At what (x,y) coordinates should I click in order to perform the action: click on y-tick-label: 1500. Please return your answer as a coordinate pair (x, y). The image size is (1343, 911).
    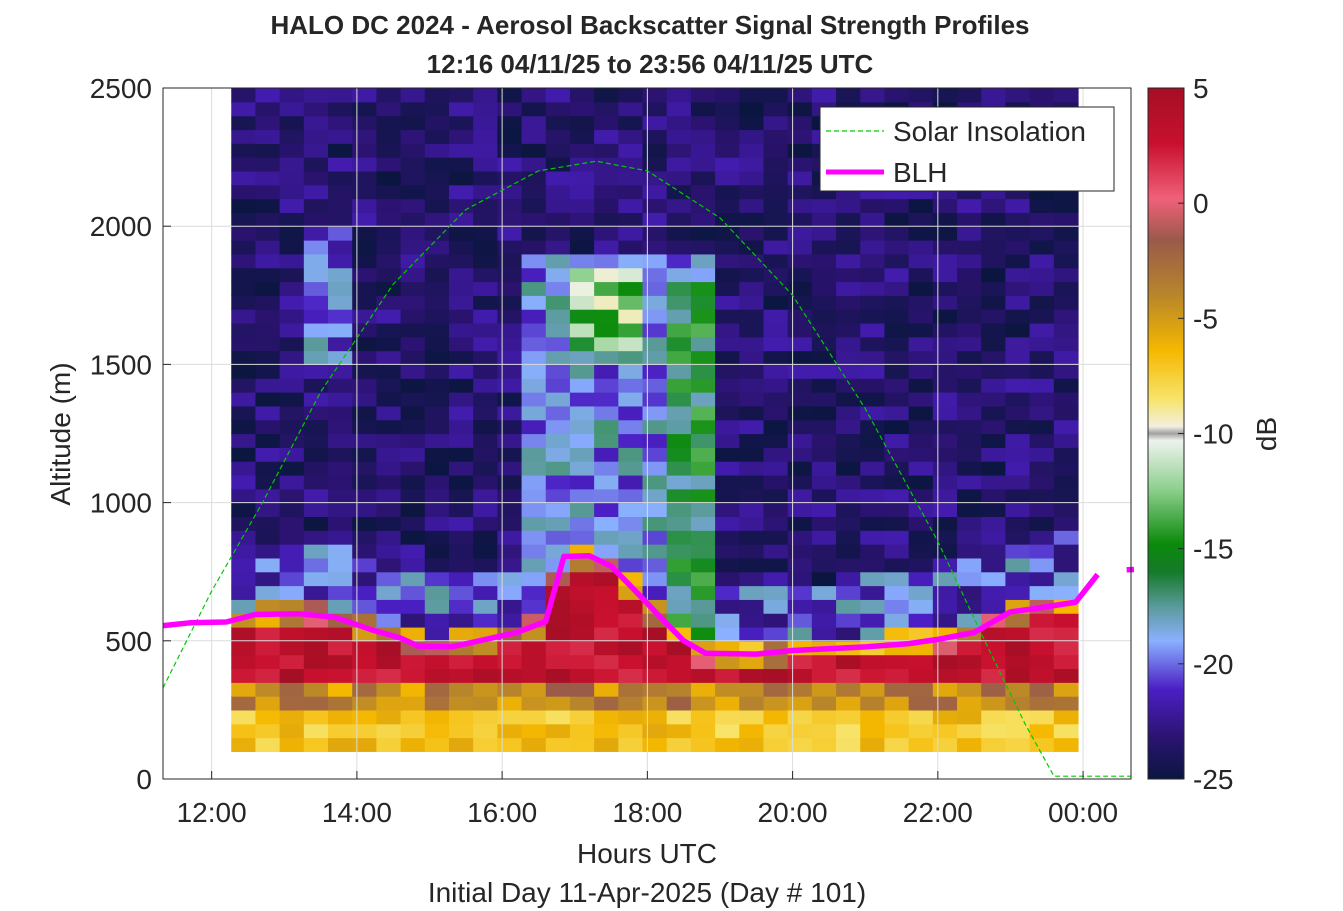
    Looking at the image, I should click on (121, 364).